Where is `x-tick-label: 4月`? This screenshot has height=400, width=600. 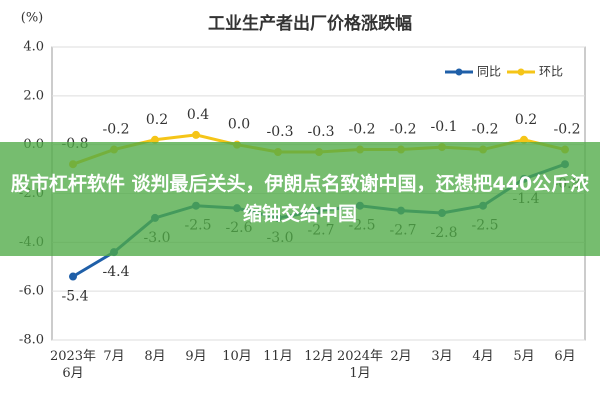 x-tick-label: 4月 is located at coordinates (483, 356).